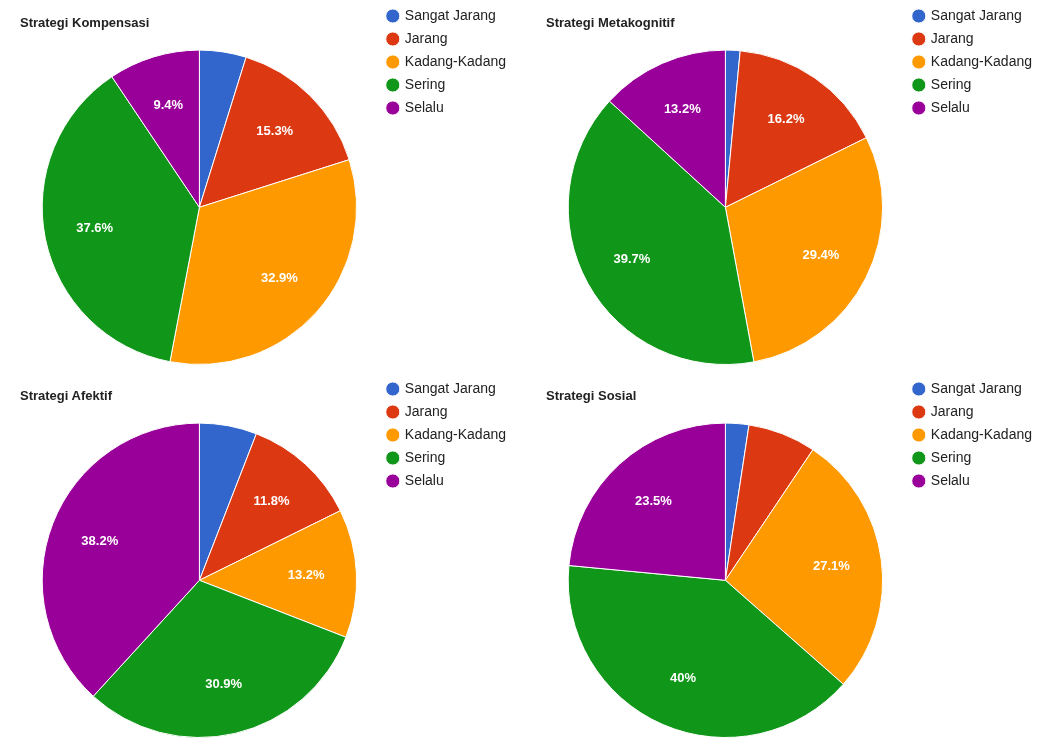 The height and width of the screenshot is (747, 1052). I want to click on data-label: 29.4%, so click(821, 254).